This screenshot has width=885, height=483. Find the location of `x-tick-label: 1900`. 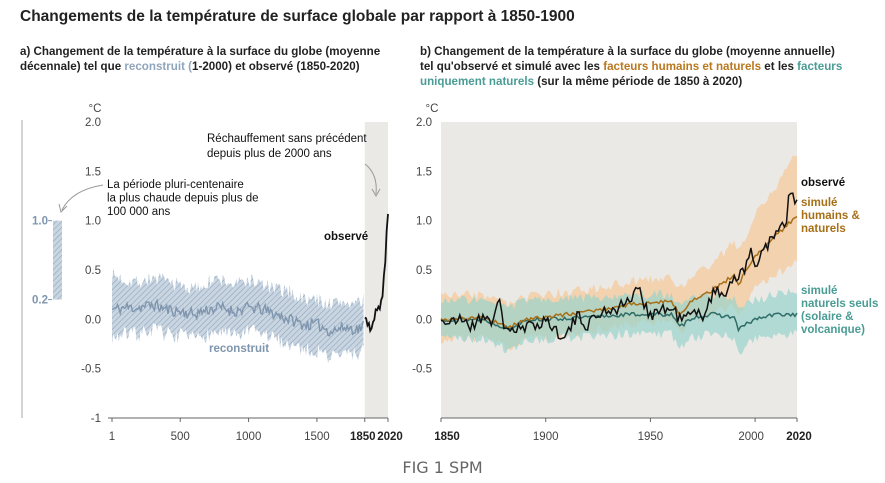

x-tick-label: 1900 is located at coordinates (546, 437).